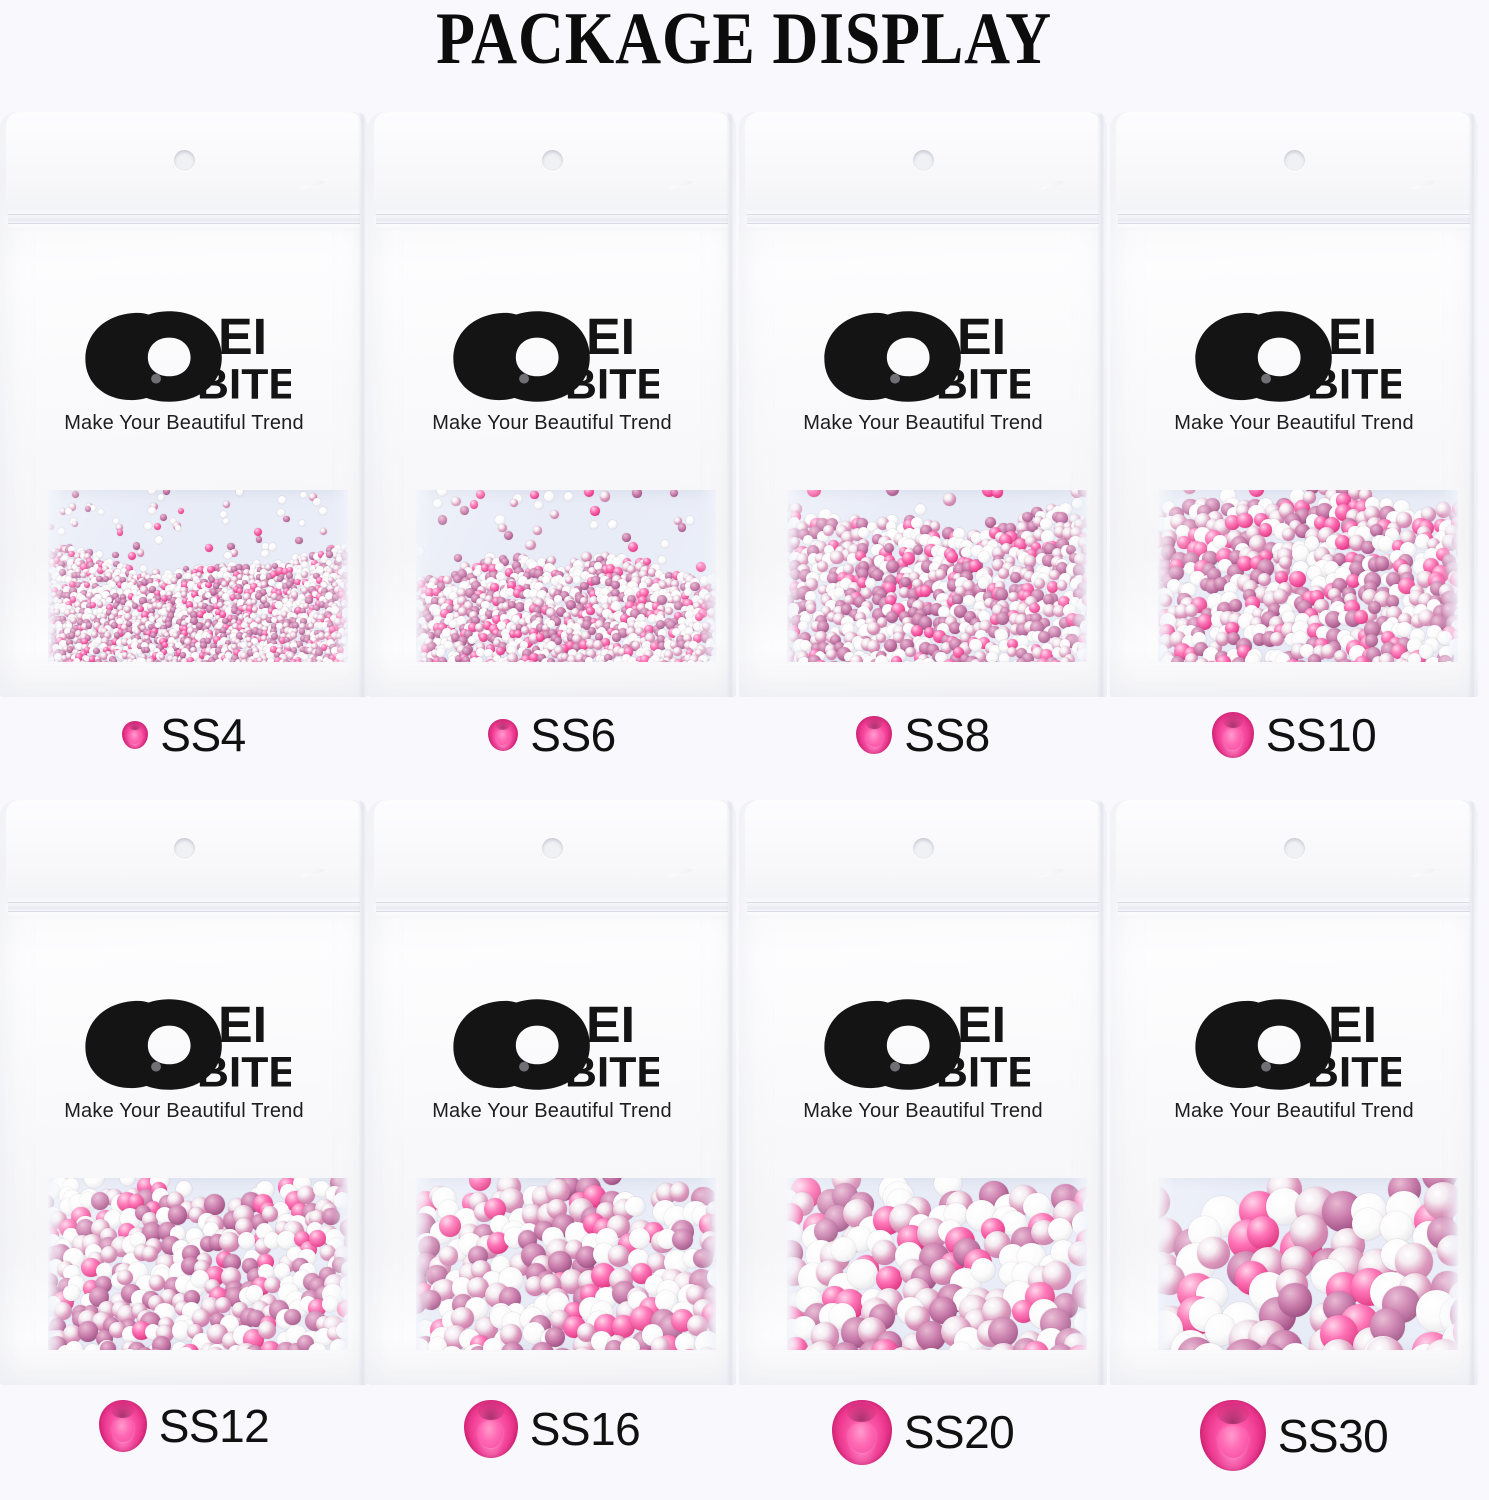 The height and width of the screenshot is (1500, 1489). I want to click on package-cell-ss6: EI BITE Make Your Beautiful Trend SS6, so click(552, 435).